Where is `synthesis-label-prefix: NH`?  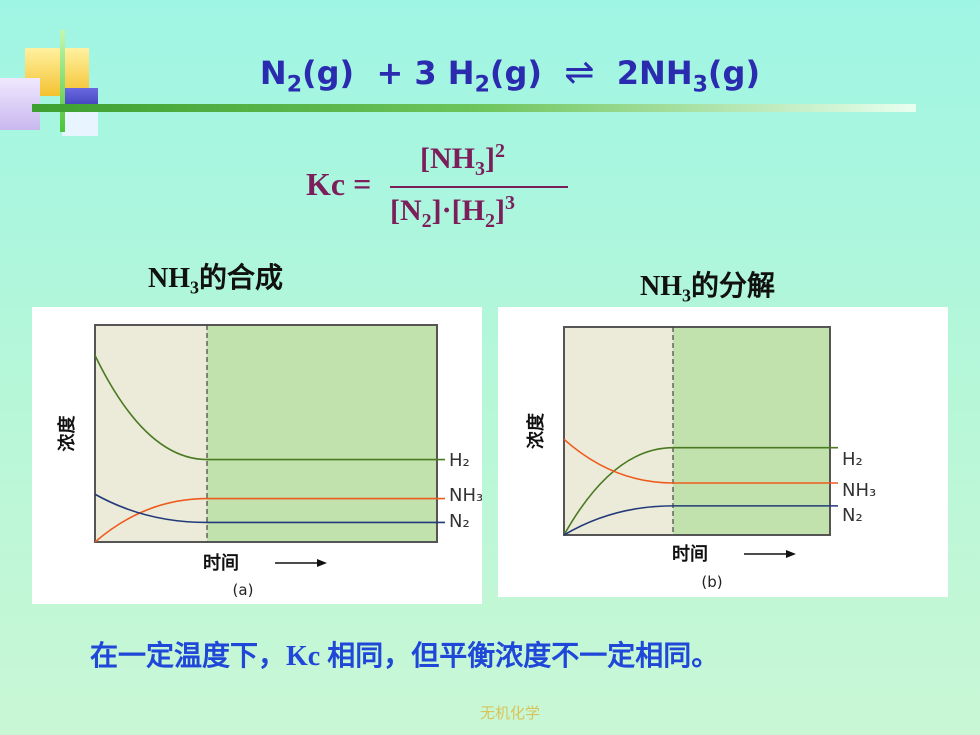 synthesis-label-prefix: NH is located at coordinates (169, 278).